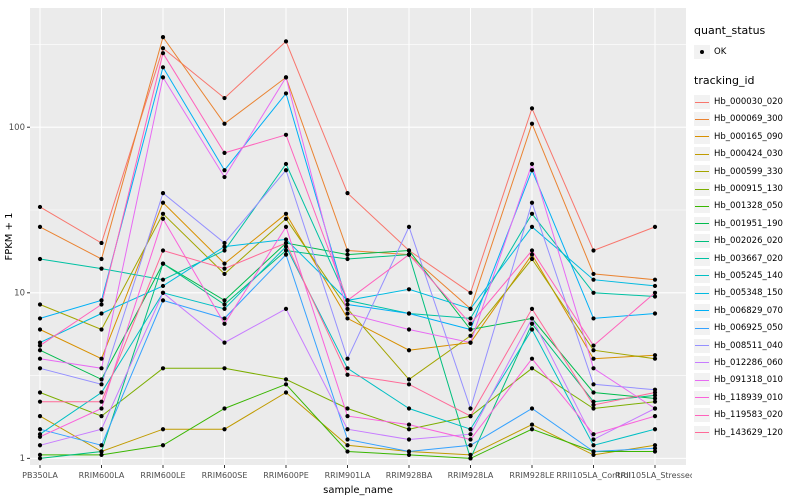 The width and height of the screenshot is (800, 500). Describe the element at coordinates (746, 136) in the screenshot. I see `legend-item-Hb_000165_090: Hb_000165_090` at that location.